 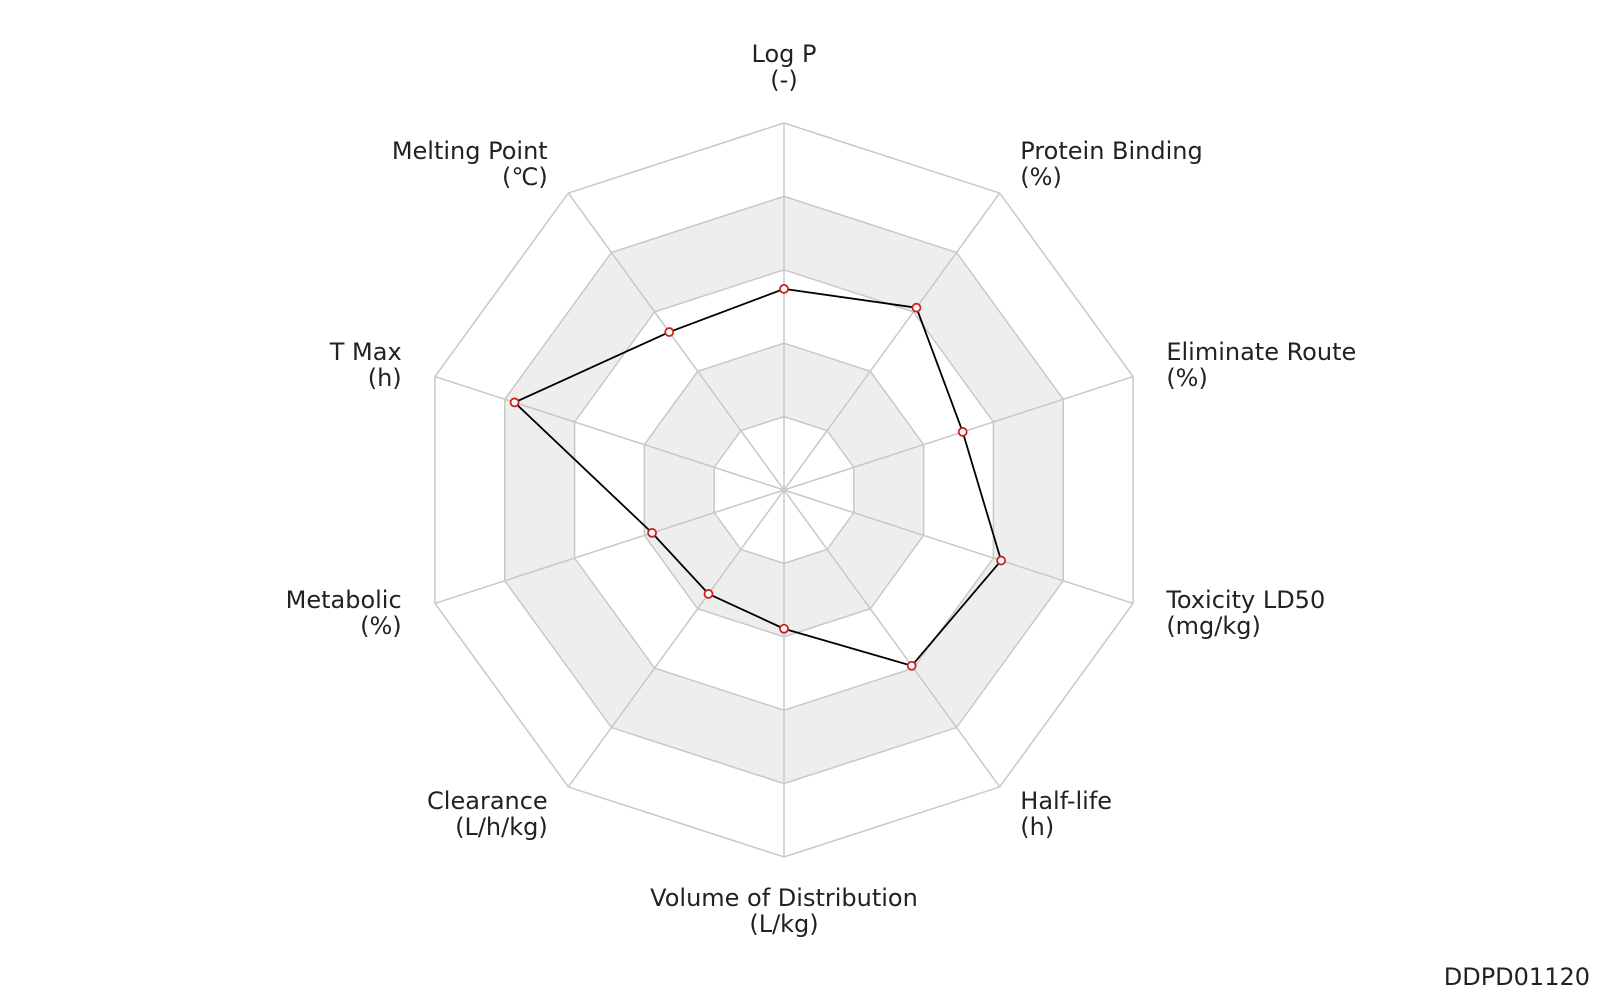 What do you see at coordinates (1517, 977) in the screenshot?
I see `footer-code: DDPD01120` at bounding box center [1517, 977].